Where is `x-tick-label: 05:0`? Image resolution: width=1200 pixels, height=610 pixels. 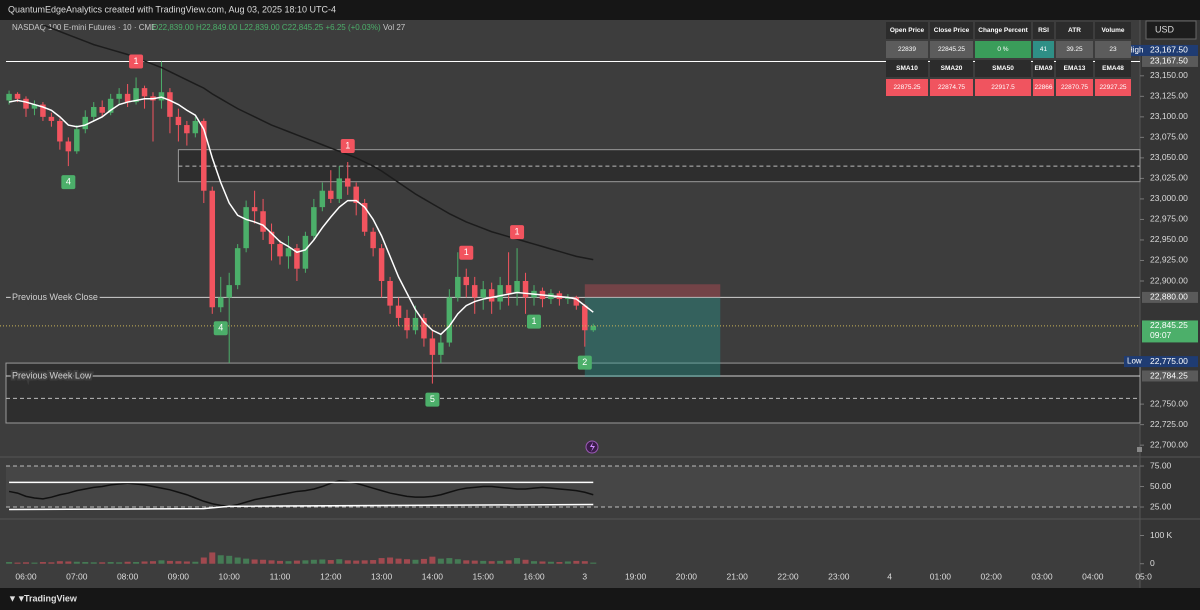 x-tick-label: 05:0 is located at coordinates (1143, 576).